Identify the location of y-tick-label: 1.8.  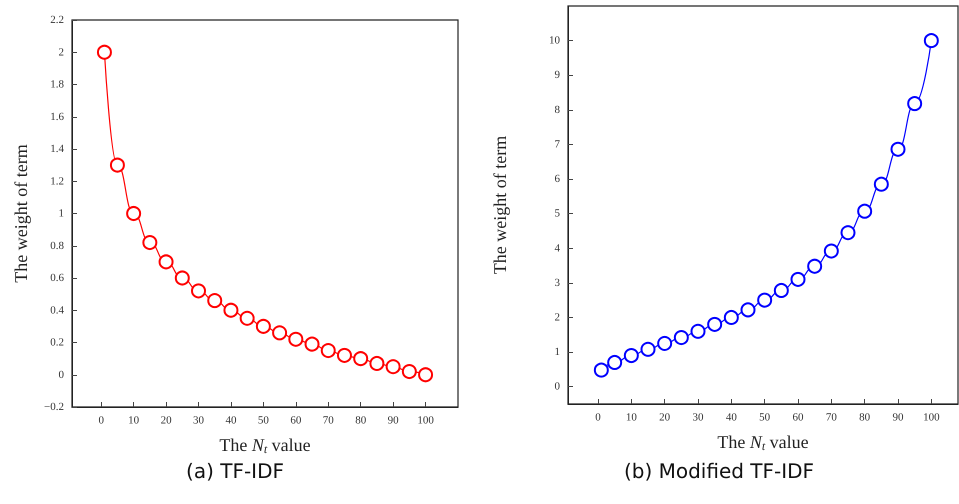
(57, 84).